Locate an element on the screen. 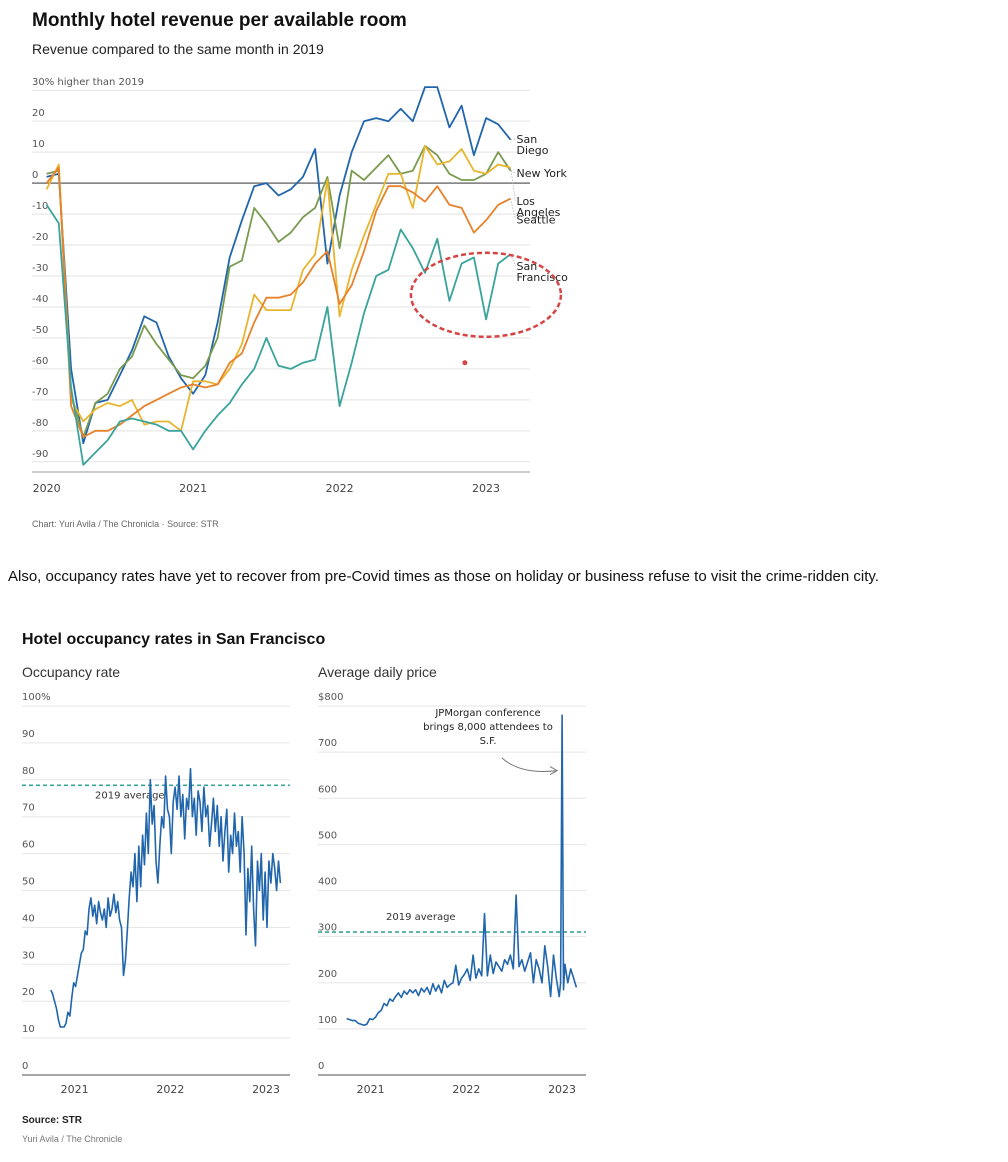  y-tick-label: 30% higher than 2019 is located at coordinates (88, 82).